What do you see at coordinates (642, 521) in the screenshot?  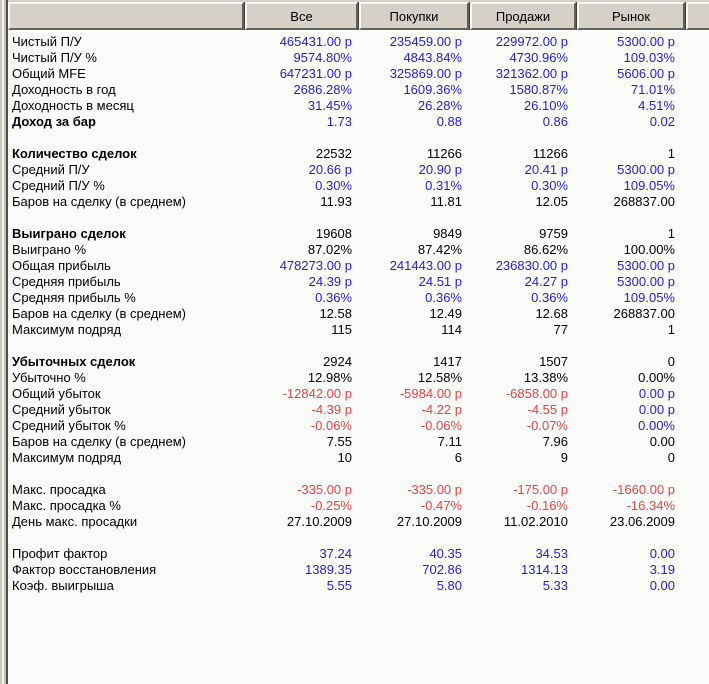 I see `cell-market: 23.06.2009` at bounding box center [642, 521].